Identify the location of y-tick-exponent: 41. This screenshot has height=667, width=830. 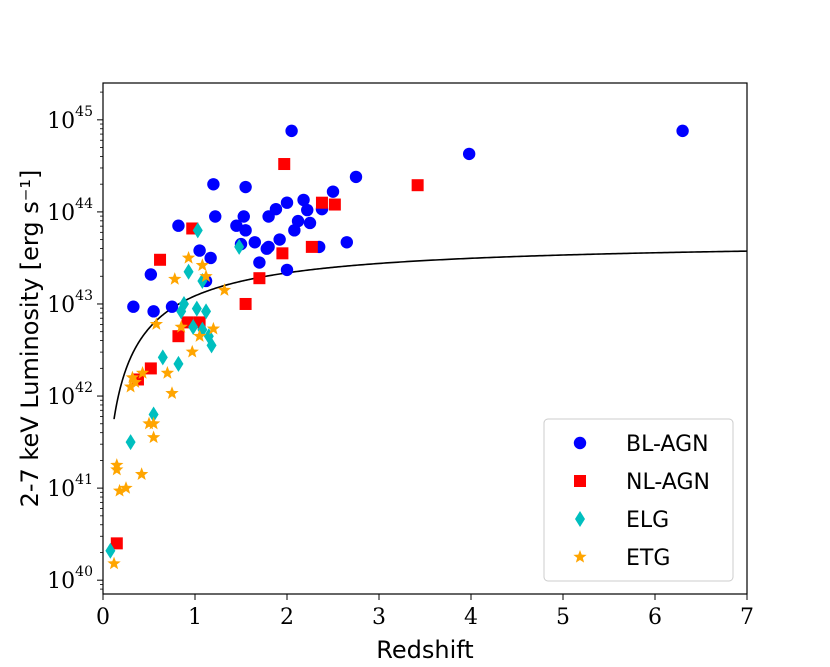
(84, 480).